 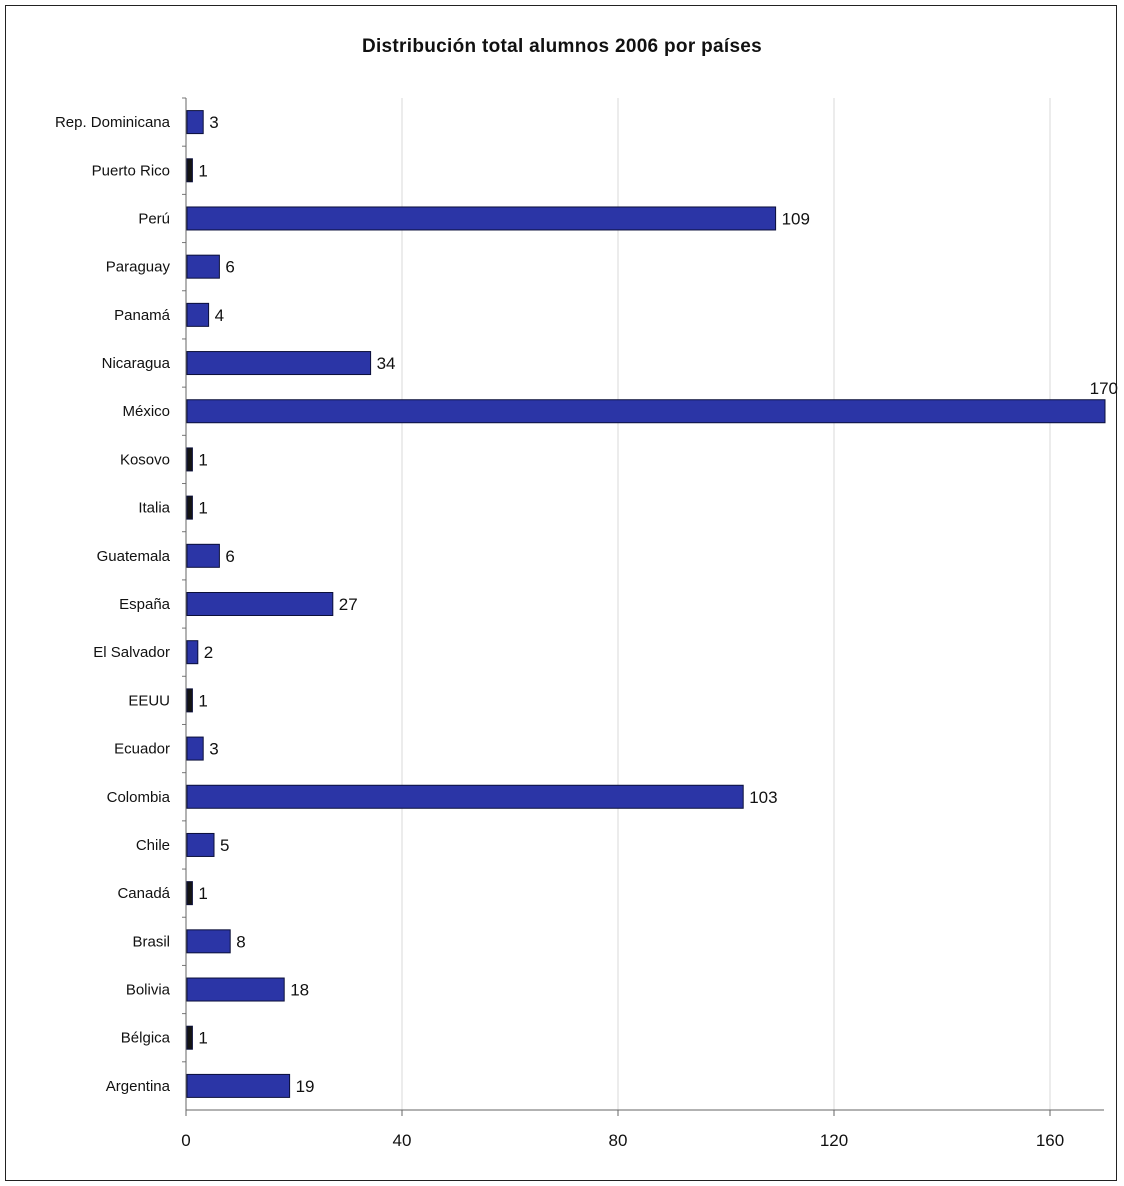 What do you see at coordinates (189, 700) in the screenshot?
I see `bar-eeuu` at bounding box center [189, 700].